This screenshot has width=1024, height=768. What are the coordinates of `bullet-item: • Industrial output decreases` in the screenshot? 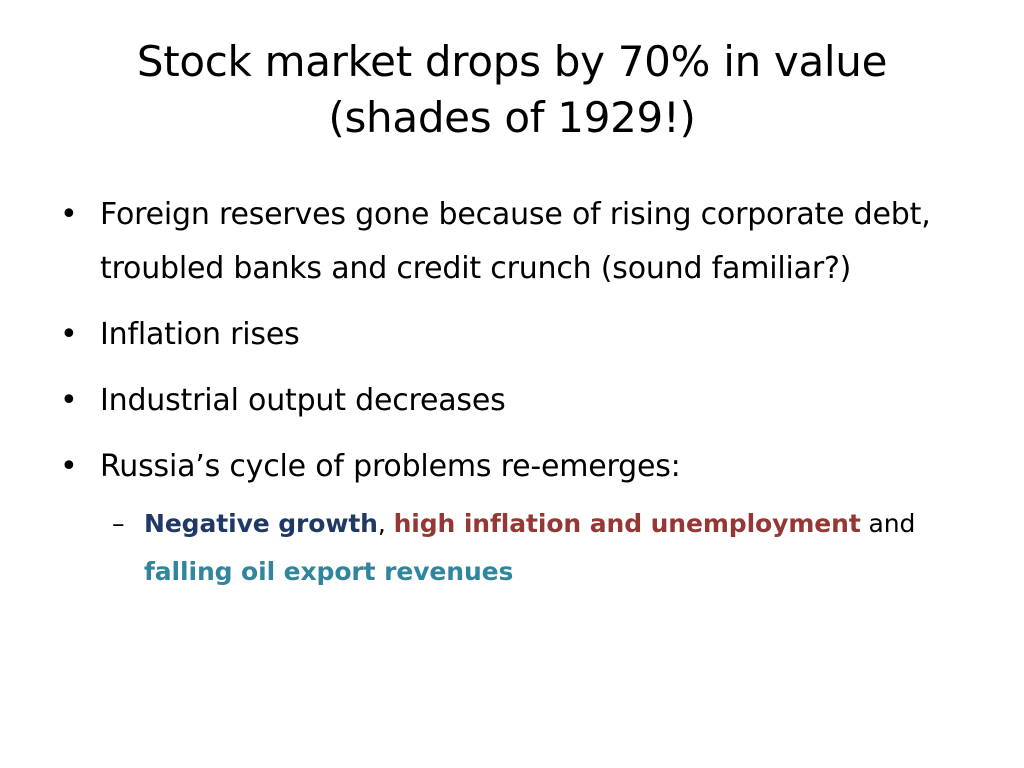 It's located at (508, 401).